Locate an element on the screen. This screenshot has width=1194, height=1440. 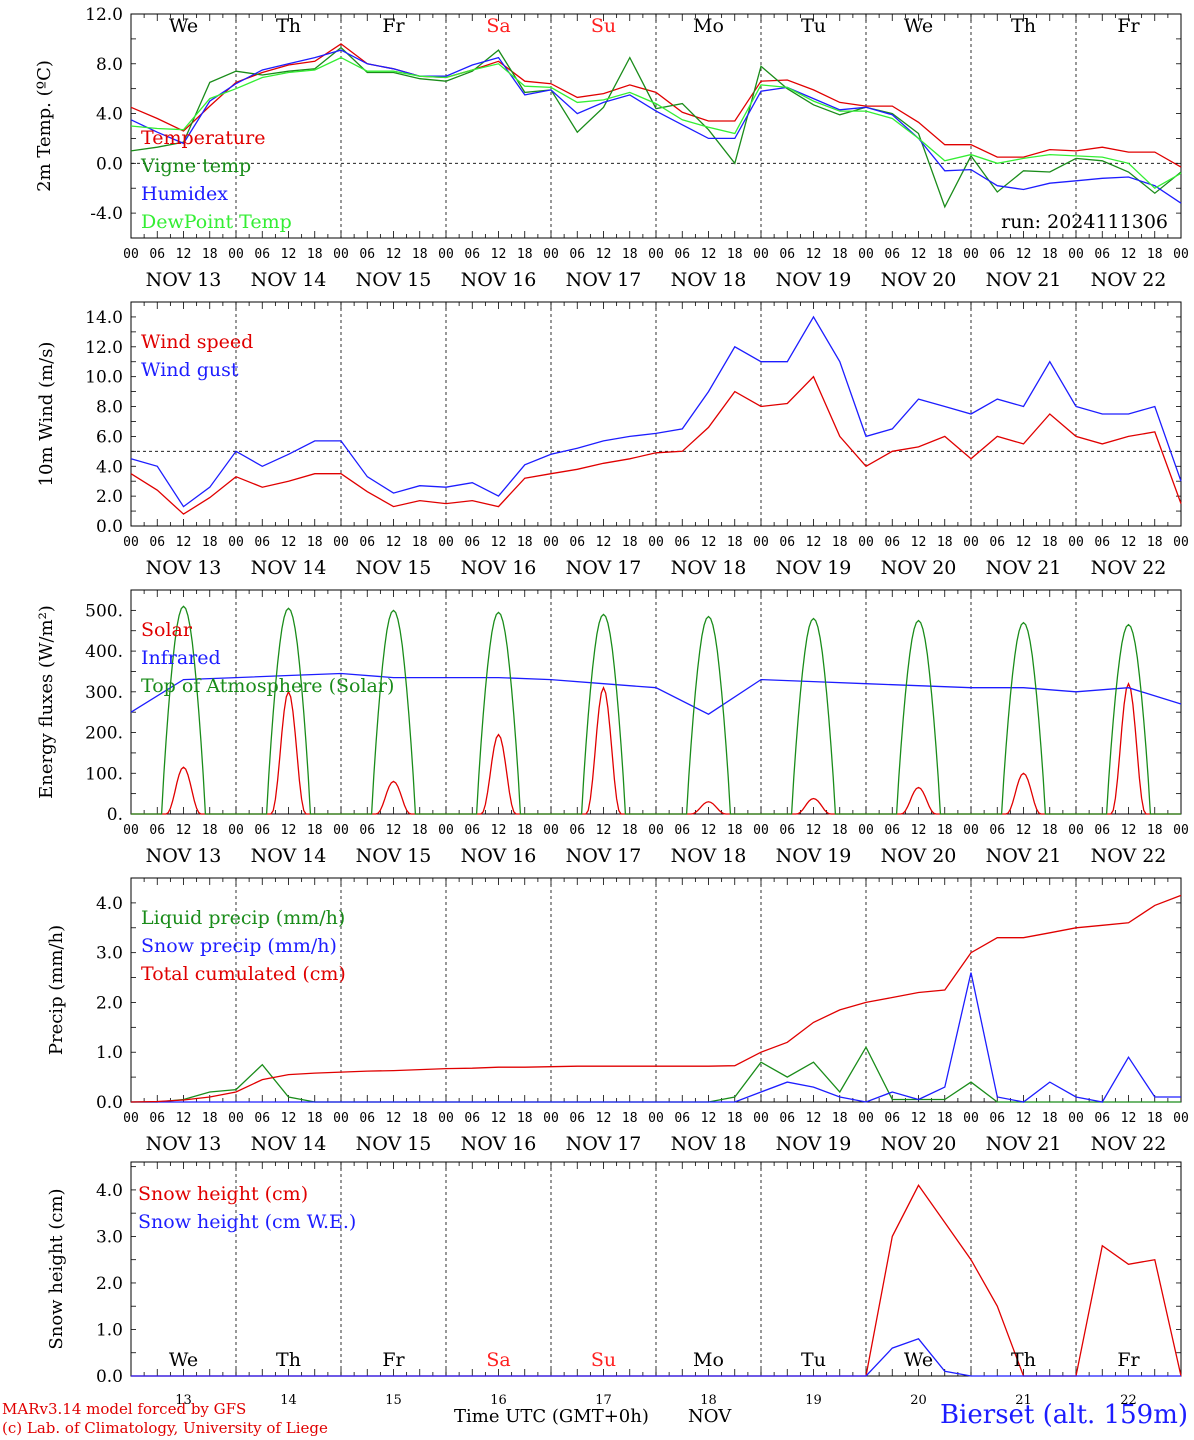
series-line-infrared is located at coordinates (656, 693).